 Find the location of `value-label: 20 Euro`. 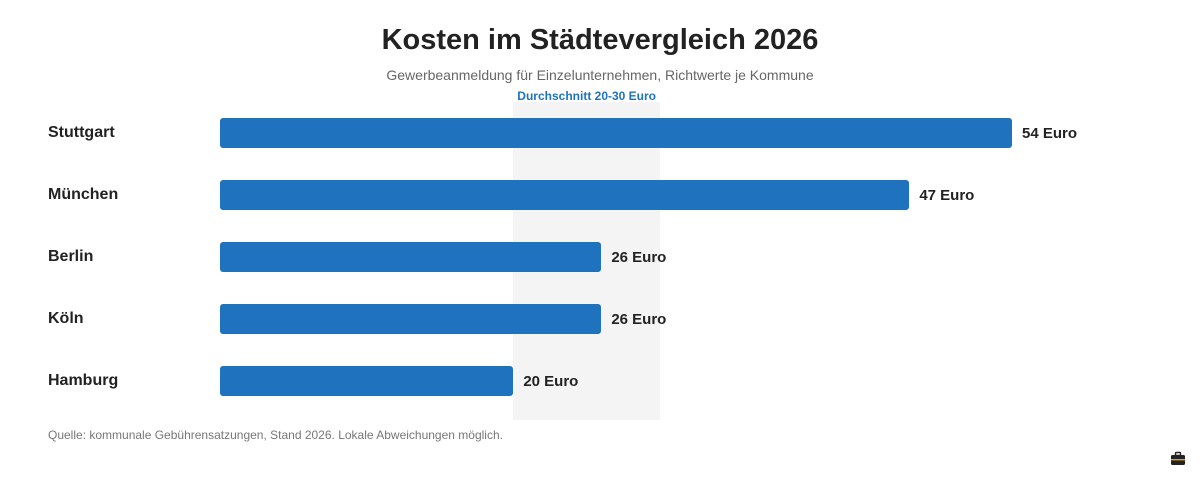

value-label: 20 Euro is located at coordinates (551, 381).